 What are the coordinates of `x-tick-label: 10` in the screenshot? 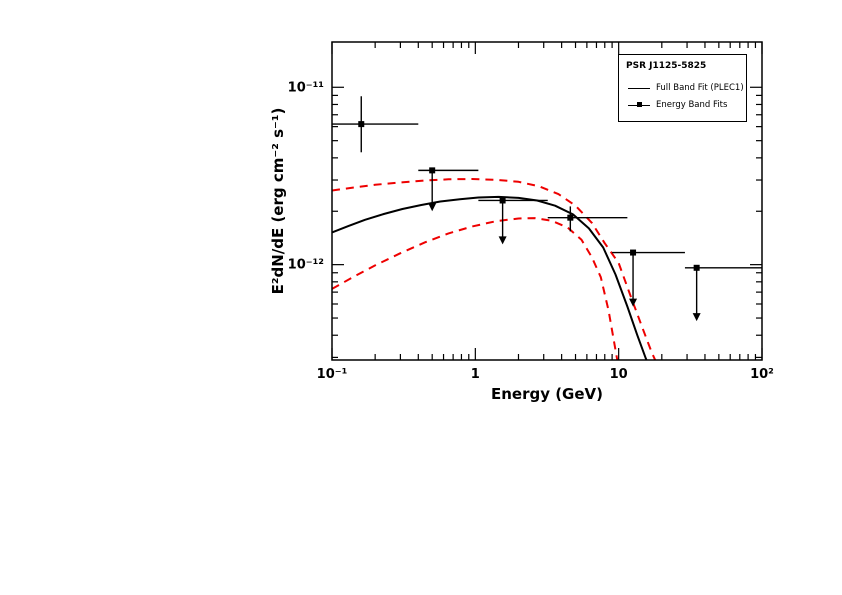 It's located at (619, 374).